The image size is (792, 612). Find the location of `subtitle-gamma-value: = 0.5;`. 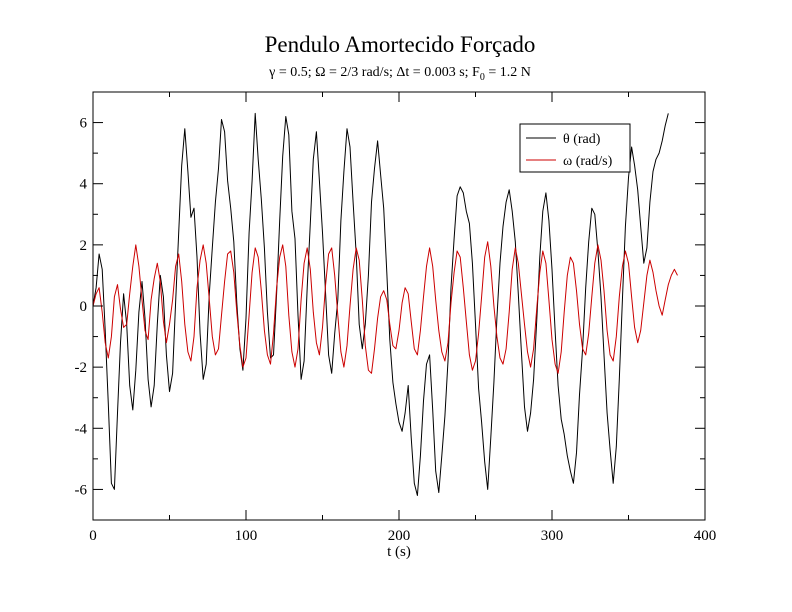

subtitle-gamma-value: = 0.5; is located at coordinates (295, 72).